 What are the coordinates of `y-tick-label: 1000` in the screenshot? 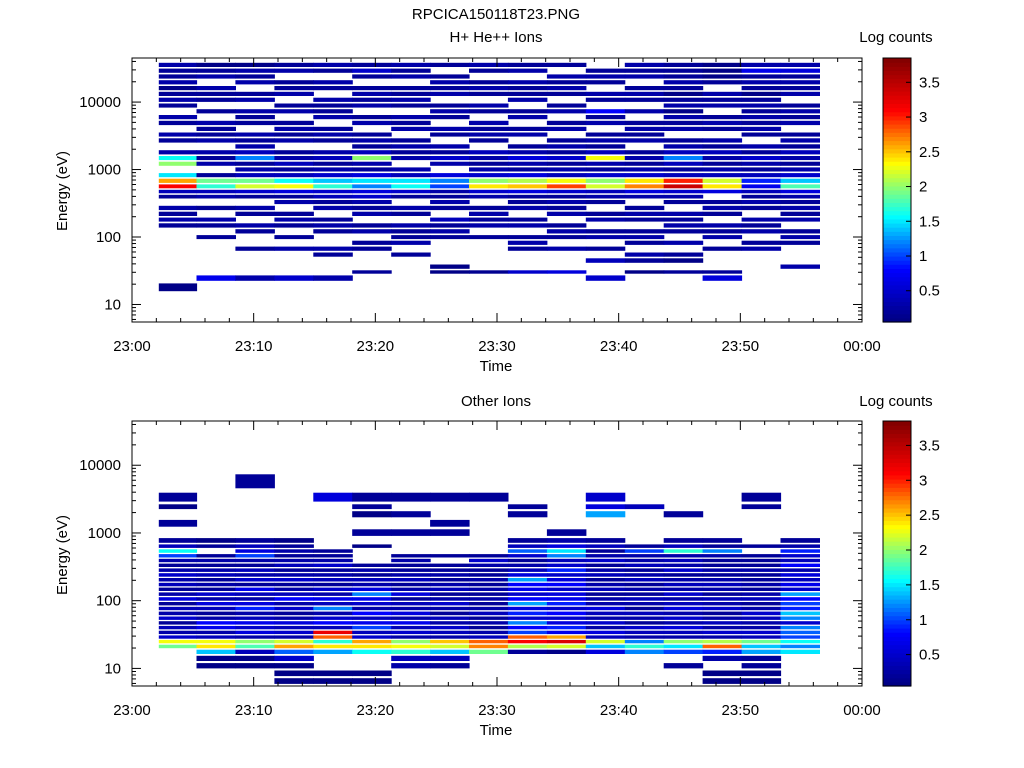 It's located at (104, 533).